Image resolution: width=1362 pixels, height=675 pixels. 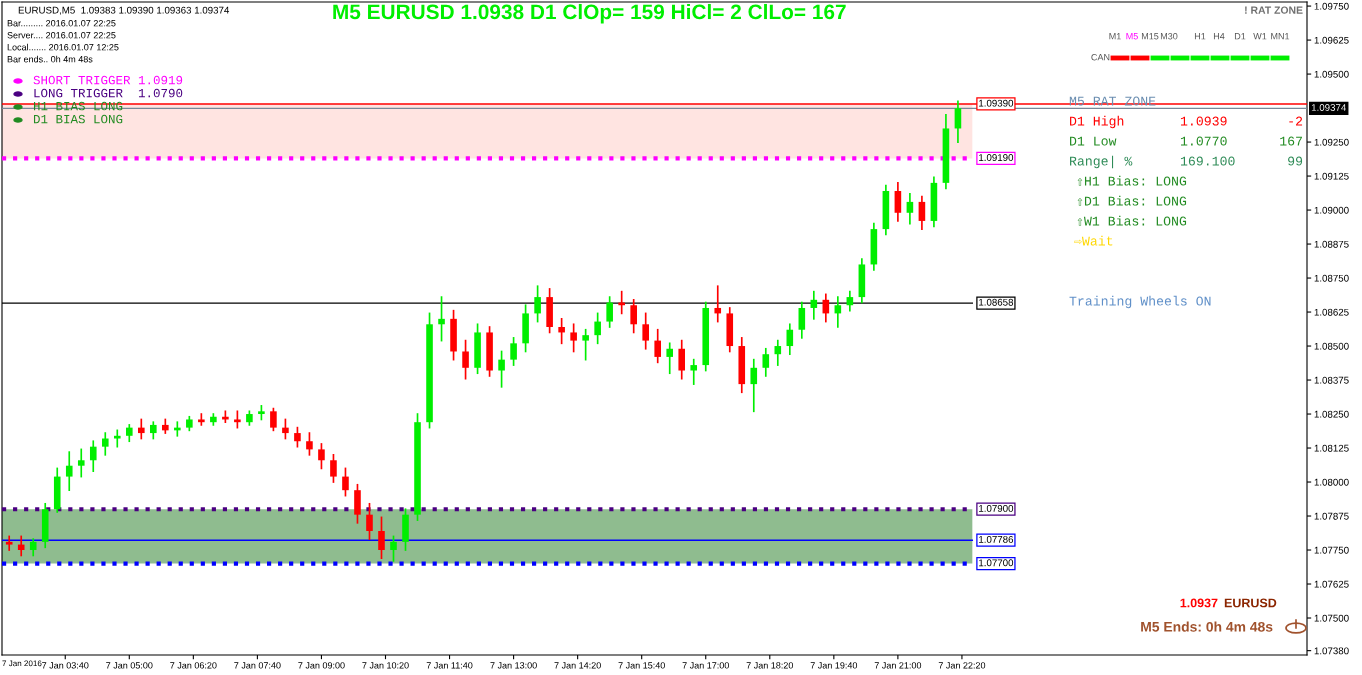 What do you see at coordinates (124, 10) in the screenshot?
I see `annotation: EURUSD,M5 1.09383 1.09390 1.09363 1.09374` at bounding box center [124, 10].